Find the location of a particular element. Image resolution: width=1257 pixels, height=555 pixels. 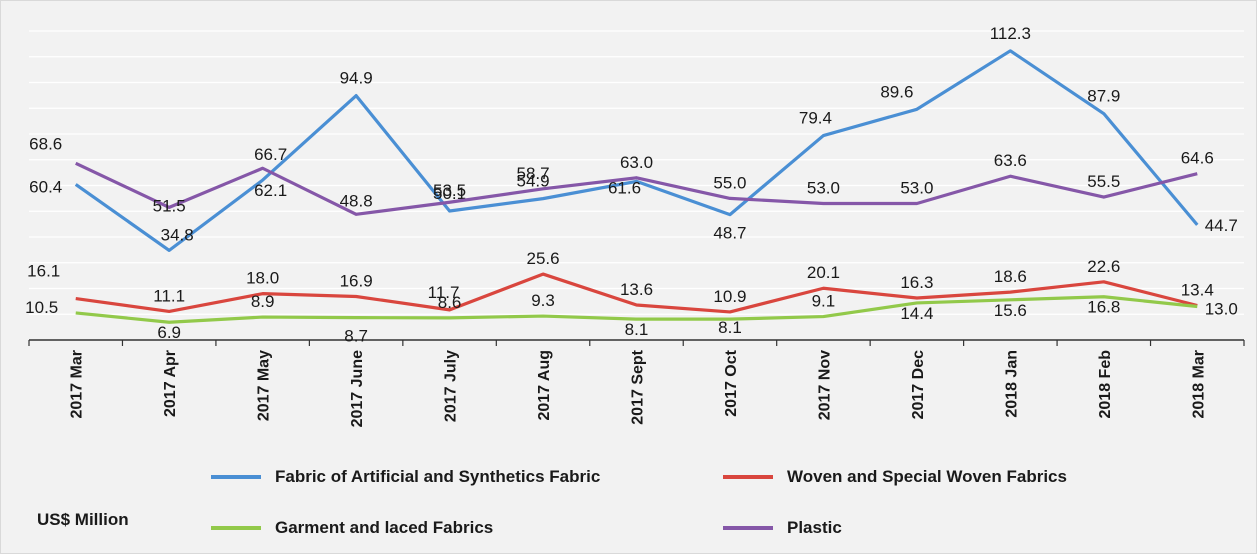

data-label: 9.1 is located at coordinates (824, 301).